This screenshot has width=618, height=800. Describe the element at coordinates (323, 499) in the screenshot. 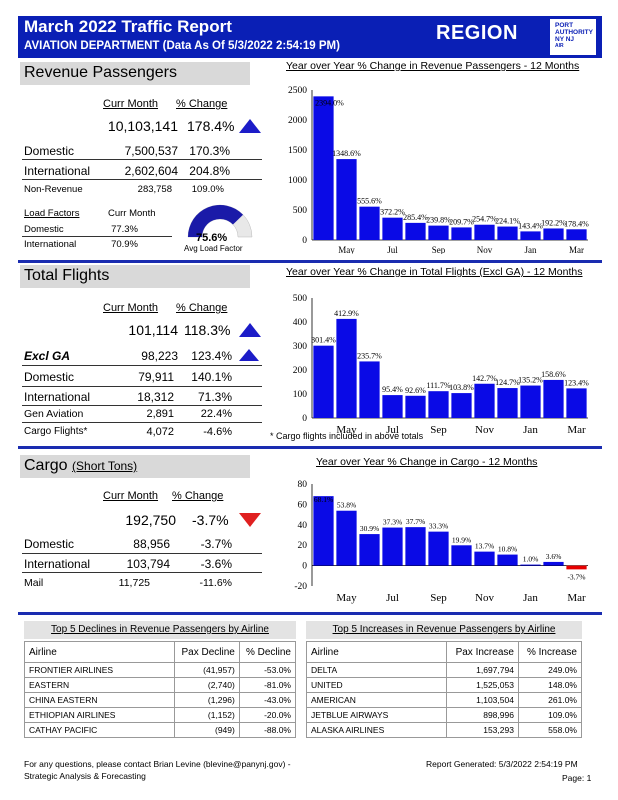

I see `data-label: 68.1%` at that location.